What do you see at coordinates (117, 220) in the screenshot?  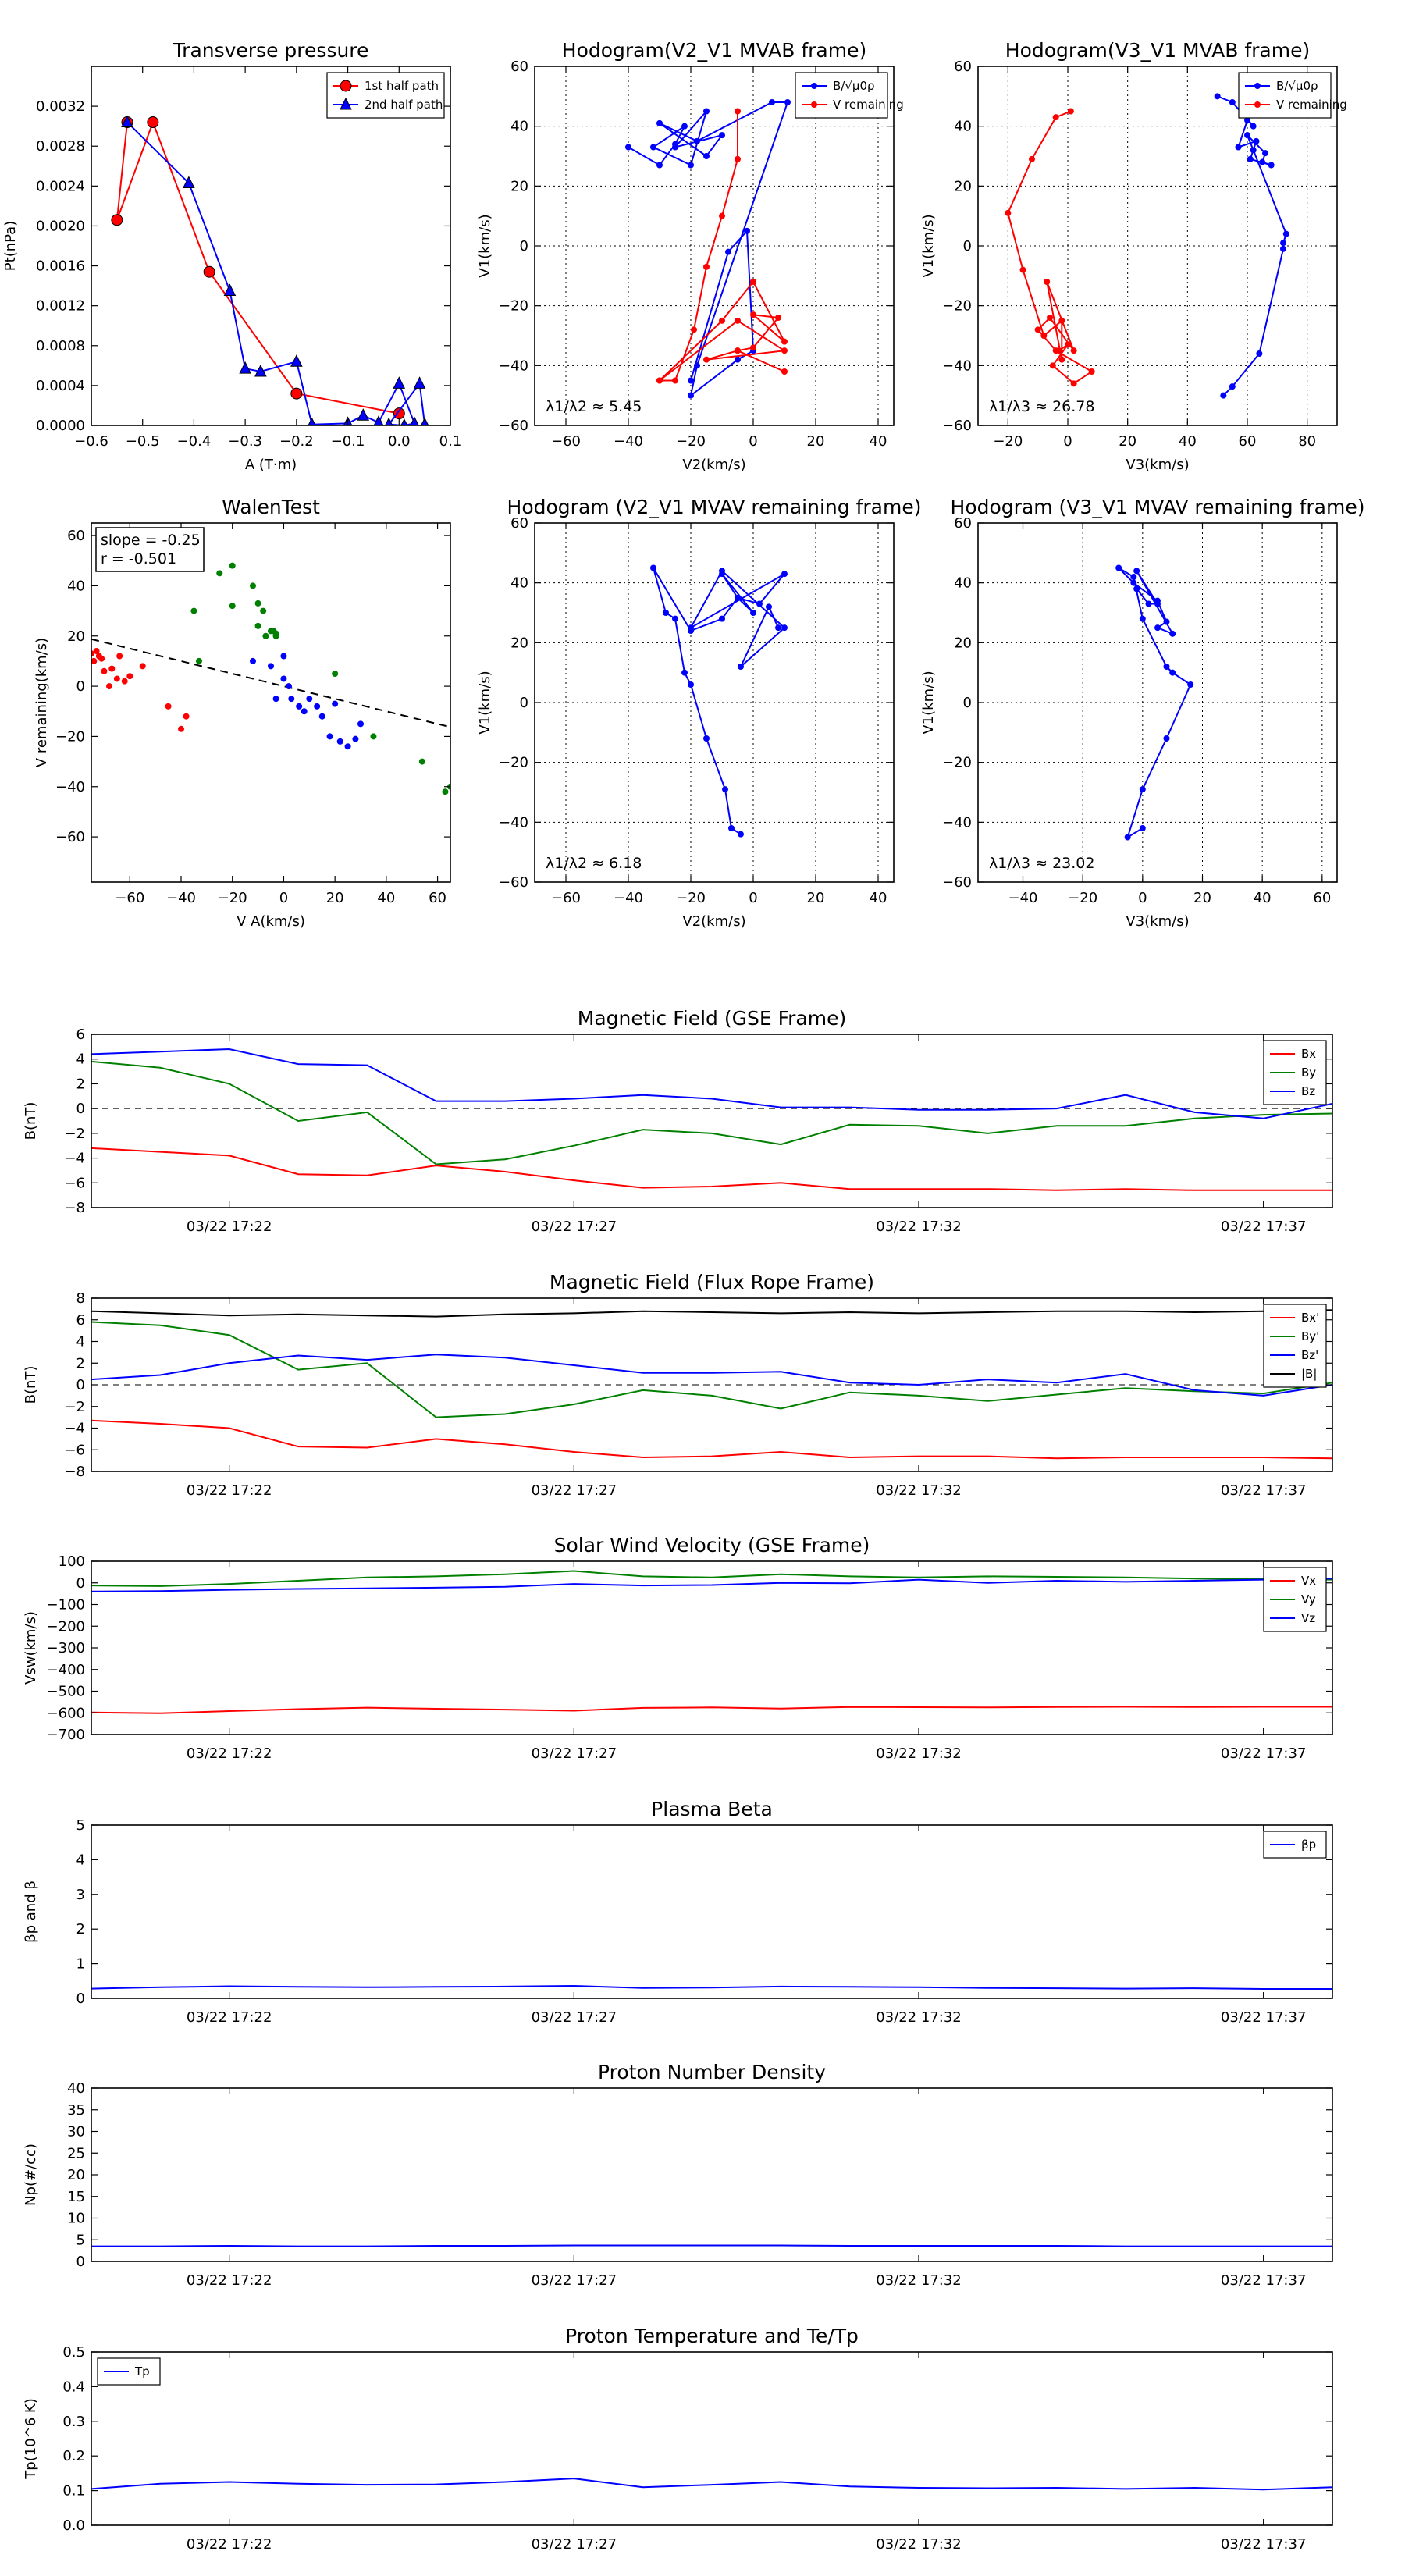 I see `series-tp-0-point` at bounding box center [117, 220].